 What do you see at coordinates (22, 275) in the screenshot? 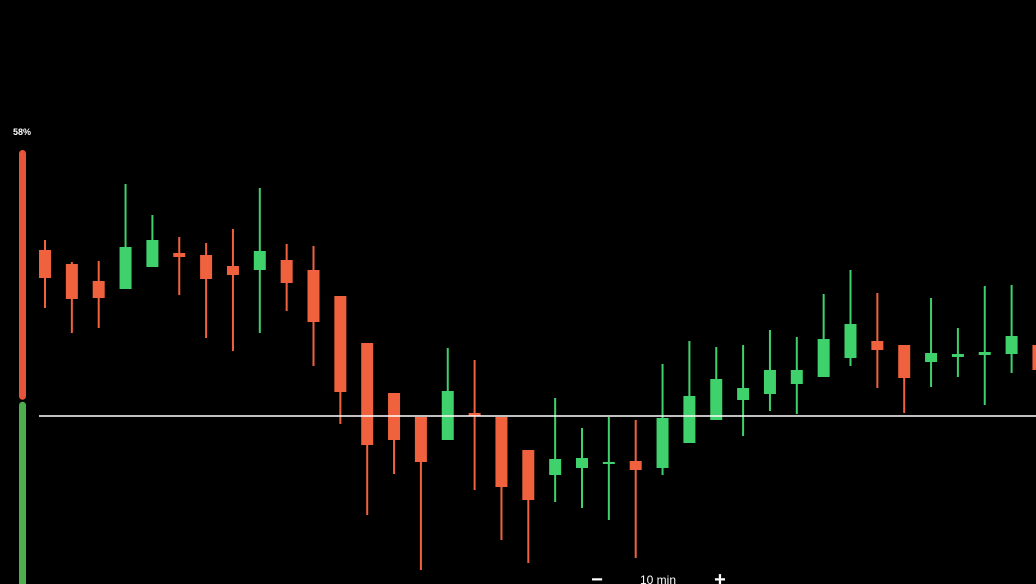
I see `sell-sentiment-bar` at bounding box center [22, 275].